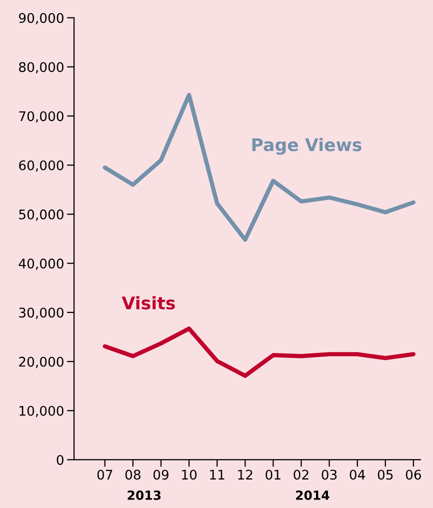  Describe the element at coordinates (413, 475) in the screenshot. I see `x-tick-label: 06` at that location.